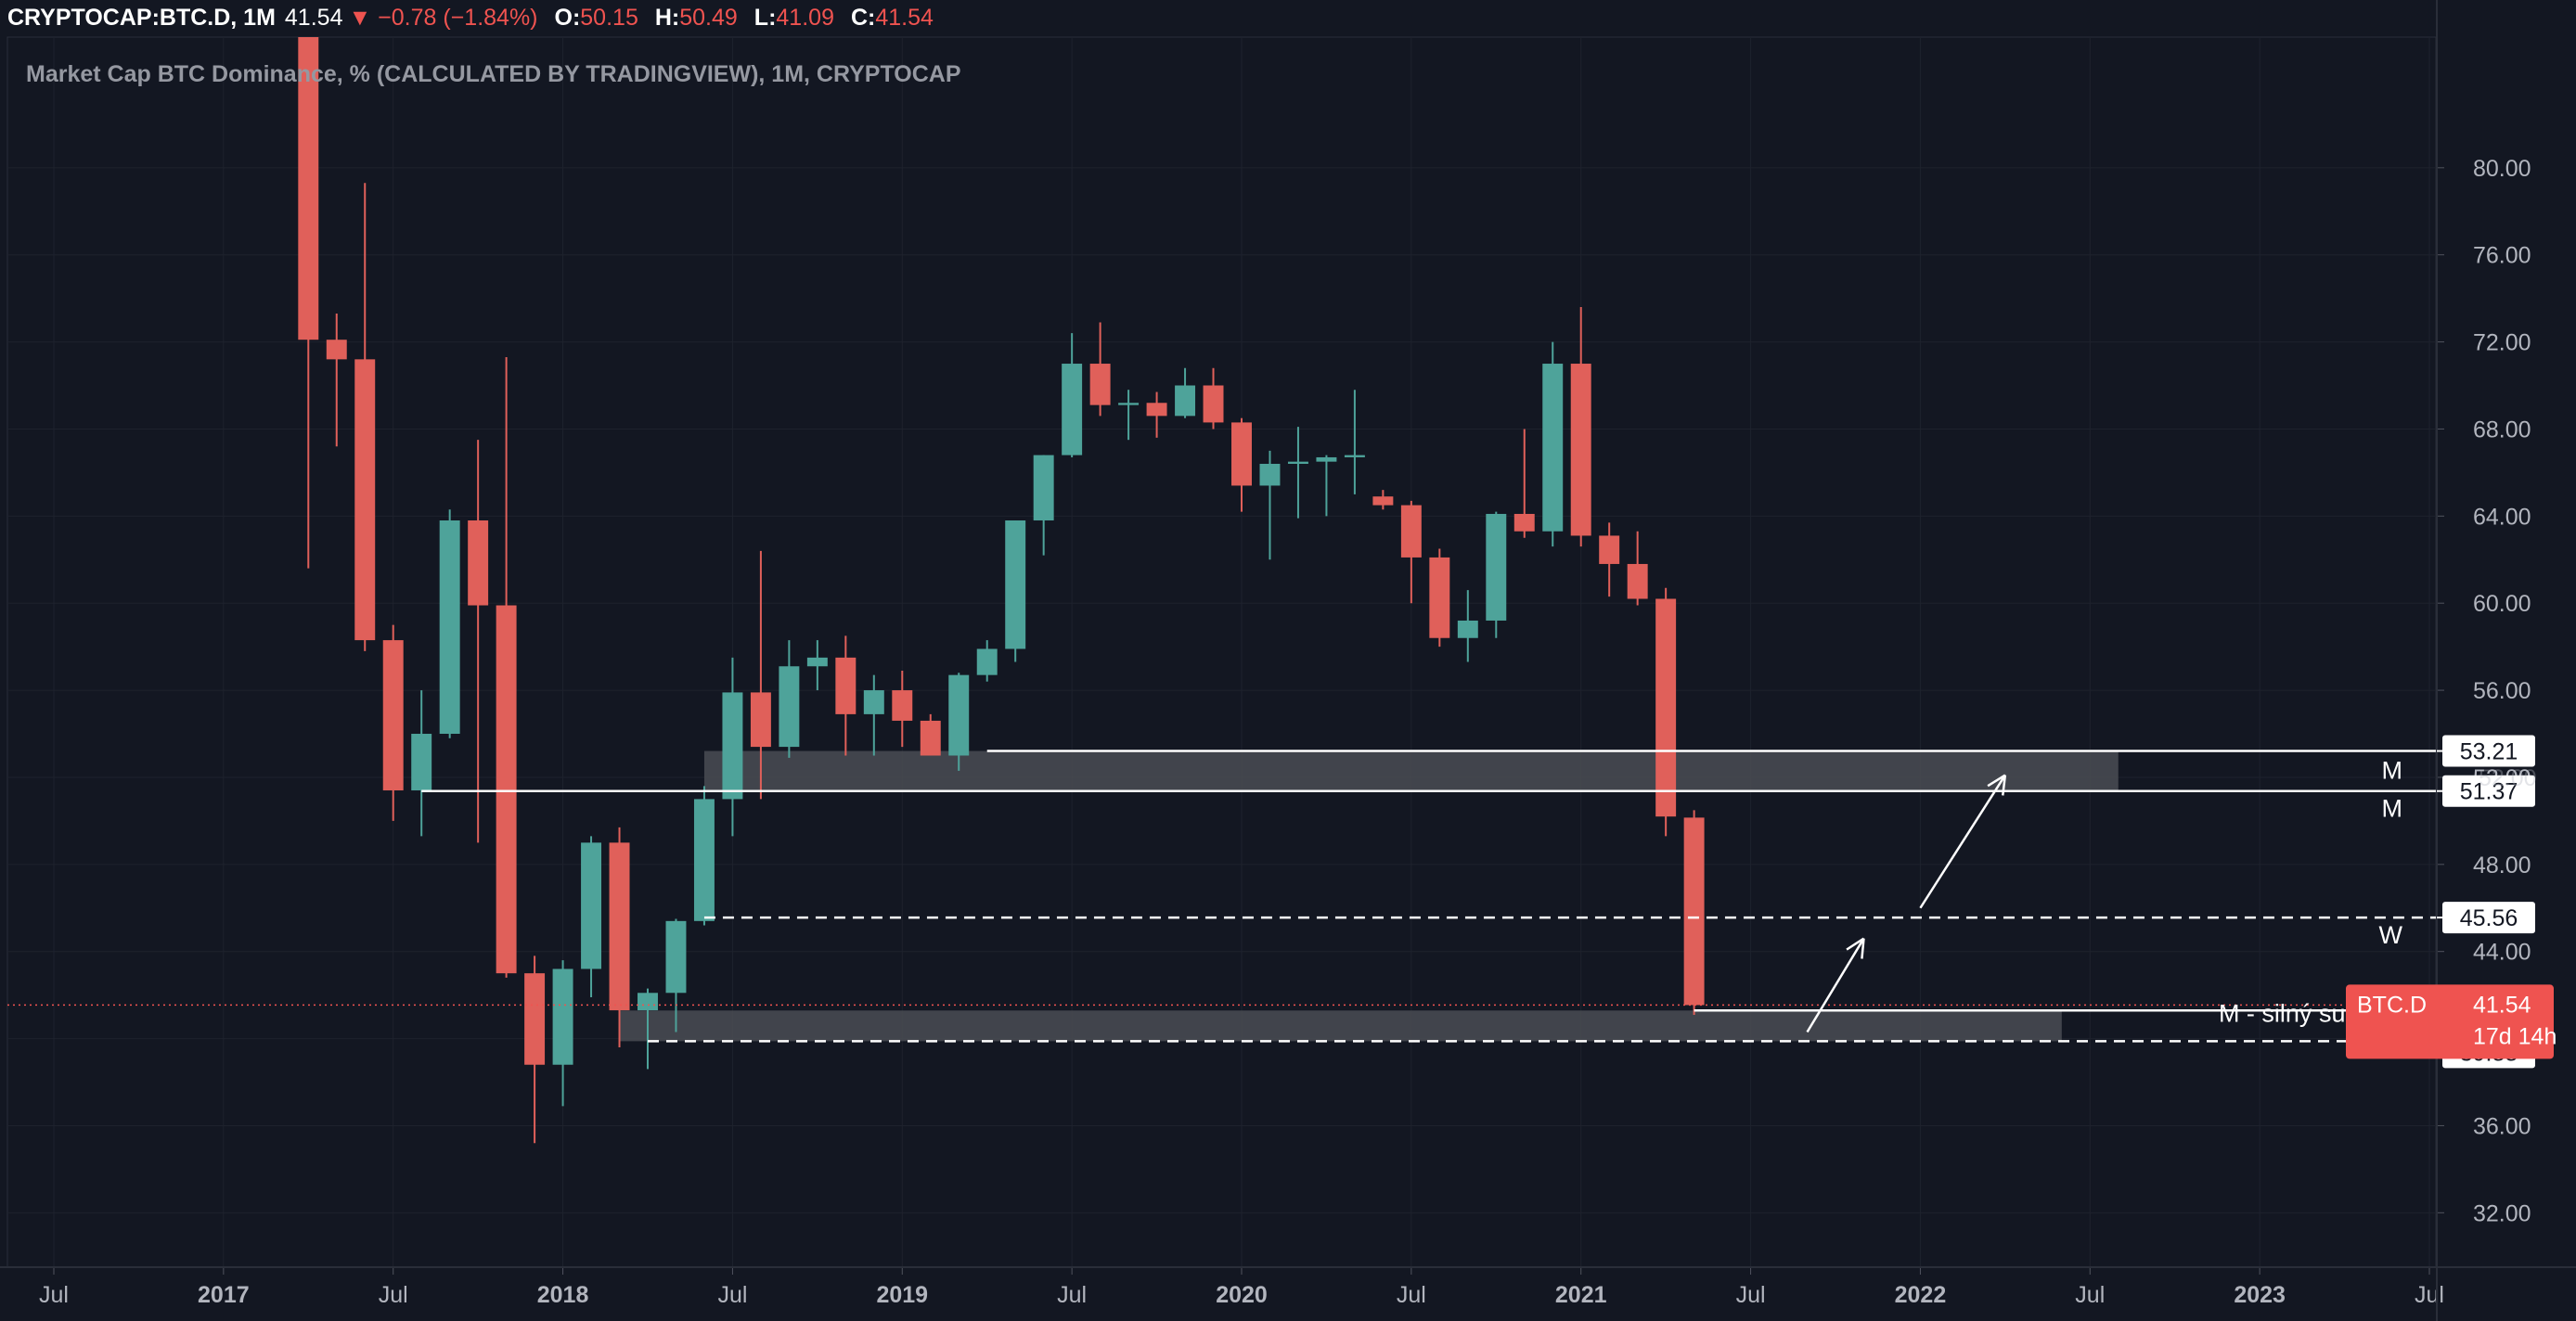 The height and width of the screenshot is (1321, 2576). What do you see at coordinates (902, 1295) in the screenshot?
I see `x-tick-label: 2019` at bounding box center [902, 1295].